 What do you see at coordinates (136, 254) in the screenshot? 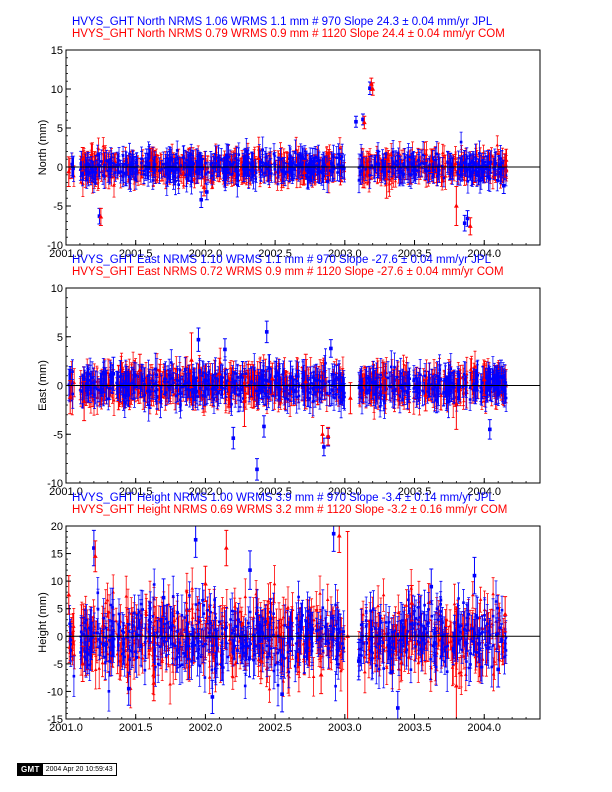
I see `north-x-tick-label: 2001.5` at bounding box center [136, 254].